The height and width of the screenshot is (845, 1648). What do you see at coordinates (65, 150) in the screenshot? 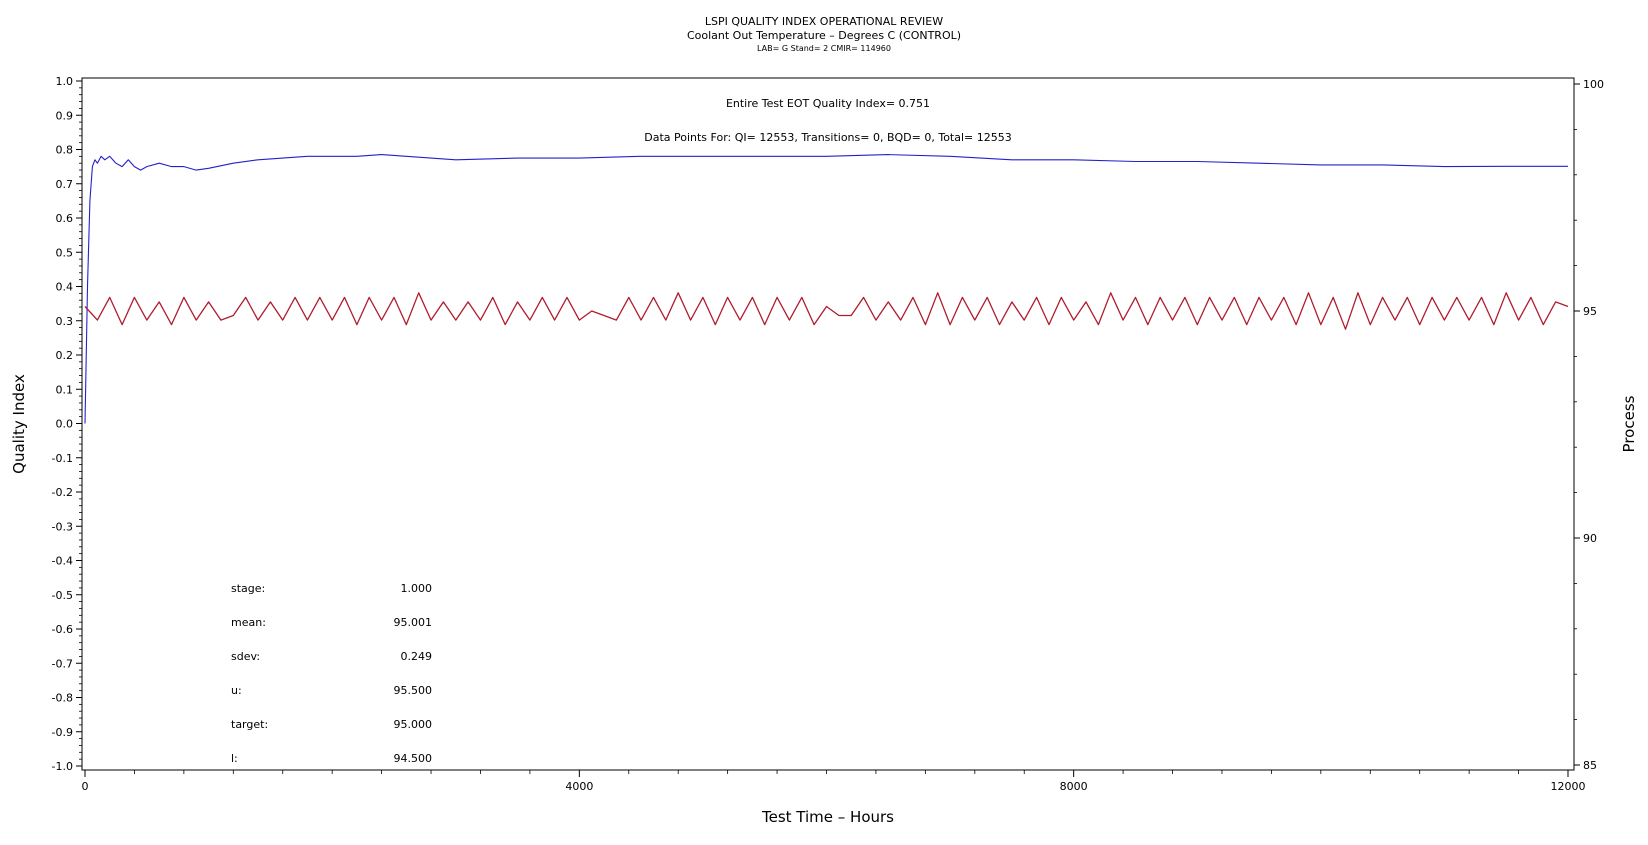
I see `y-left-tick-label: 0.8` at bounding box center [65, 150].